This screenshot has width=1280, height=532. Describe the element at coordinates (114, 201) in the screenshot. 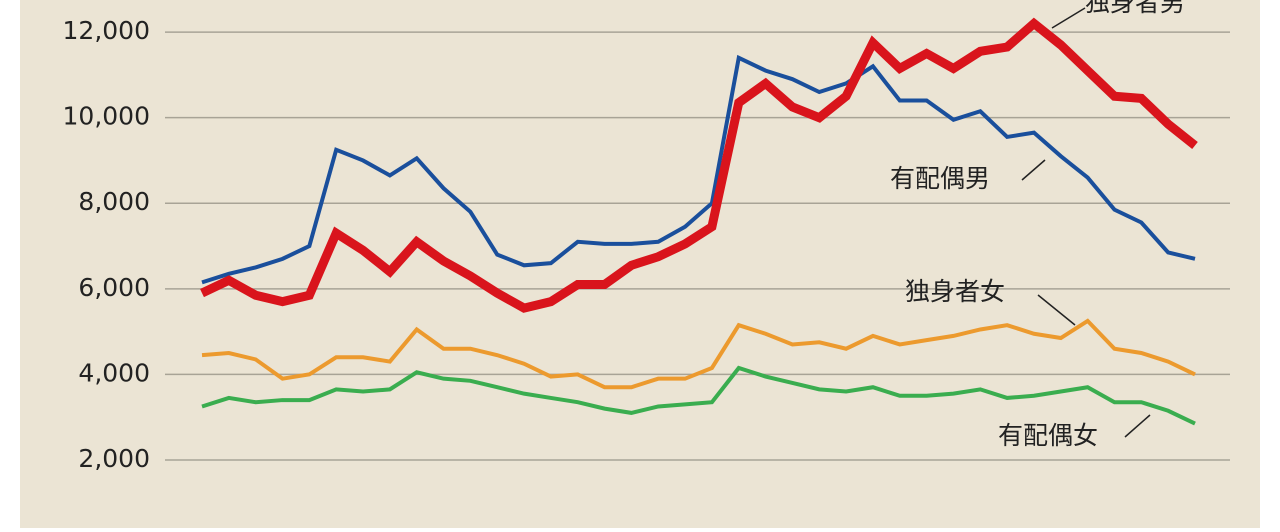

I see `y-tick-label: 8,000` at that location.